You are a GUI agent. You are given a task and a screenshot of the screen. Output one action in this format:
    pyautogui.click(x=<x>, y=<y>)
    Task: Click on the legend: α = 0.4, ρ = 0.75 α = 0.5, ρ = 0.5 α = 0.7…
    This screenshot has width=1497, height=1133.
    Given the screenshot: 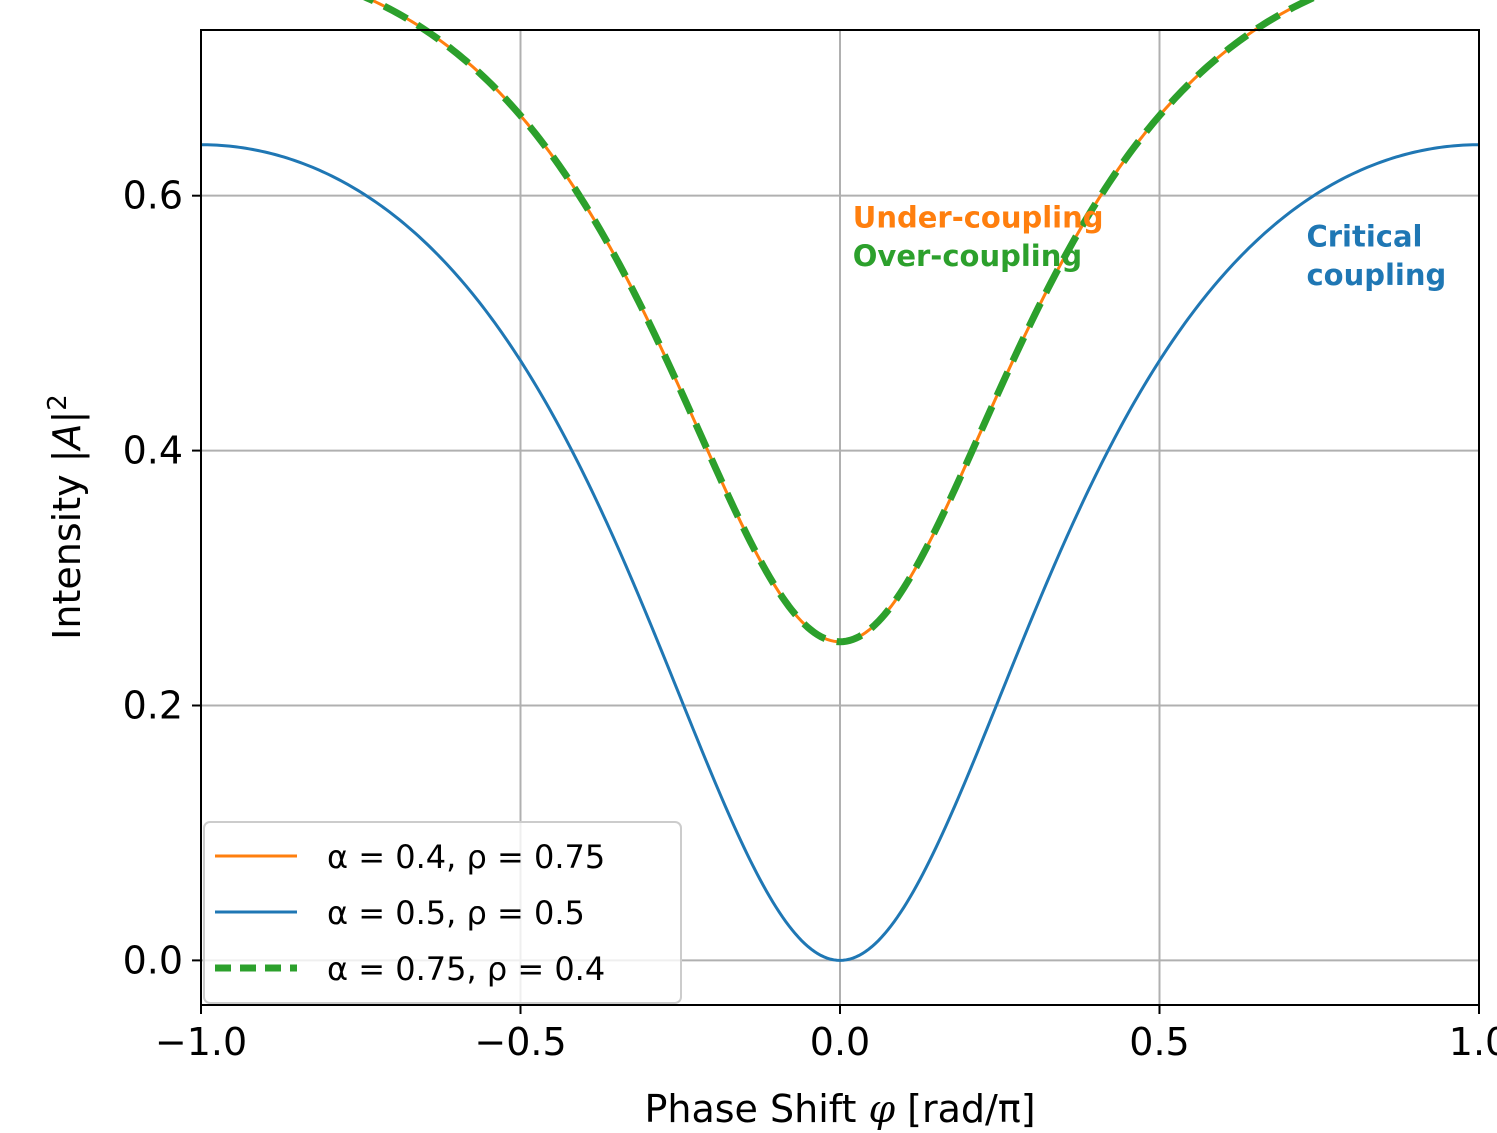 What is the action you would take?
    pyautogui.click(x=442, y=912)
    